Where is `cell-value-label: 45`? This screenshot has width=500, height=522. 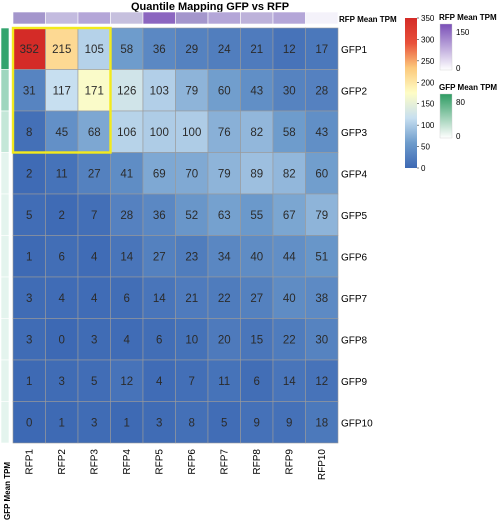
cell-value-label: 45 is located at coordinates (61, 133).